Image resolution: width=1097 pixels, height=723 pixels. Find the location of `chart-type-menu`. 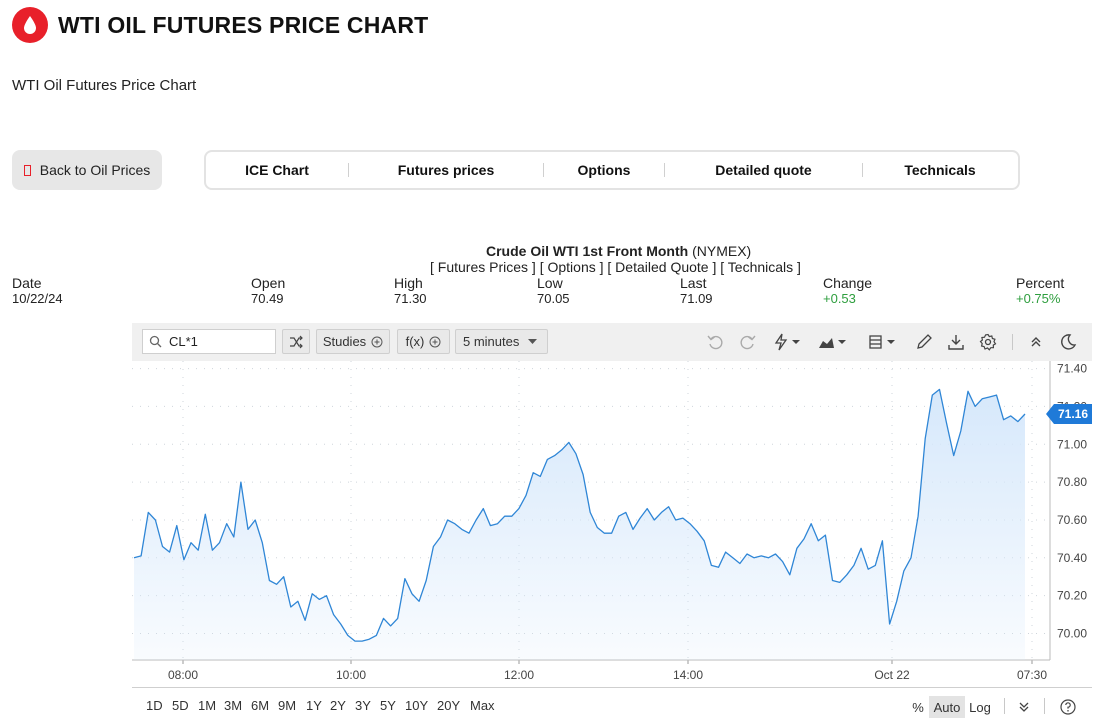

chart-type-menu is located at coordinates (834, 342).